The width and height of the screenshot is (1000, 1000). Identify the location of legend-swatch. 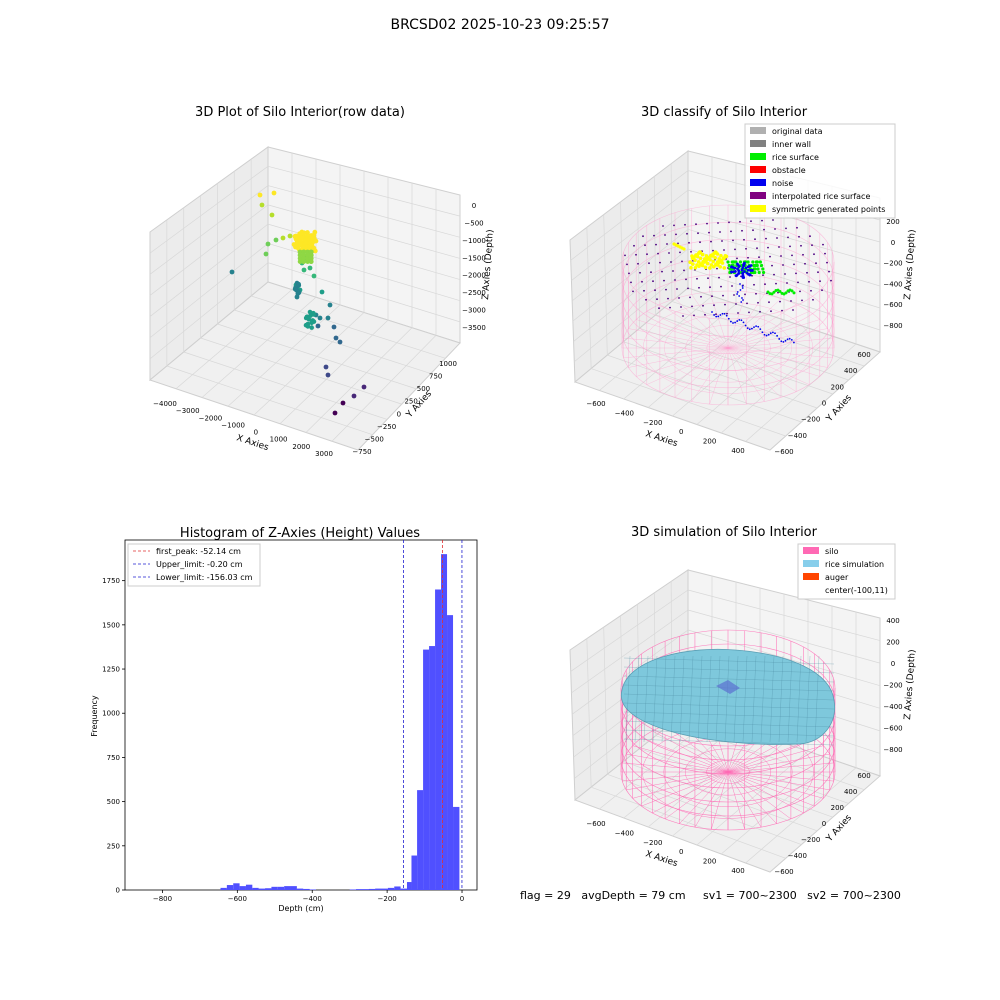
(811, 550).